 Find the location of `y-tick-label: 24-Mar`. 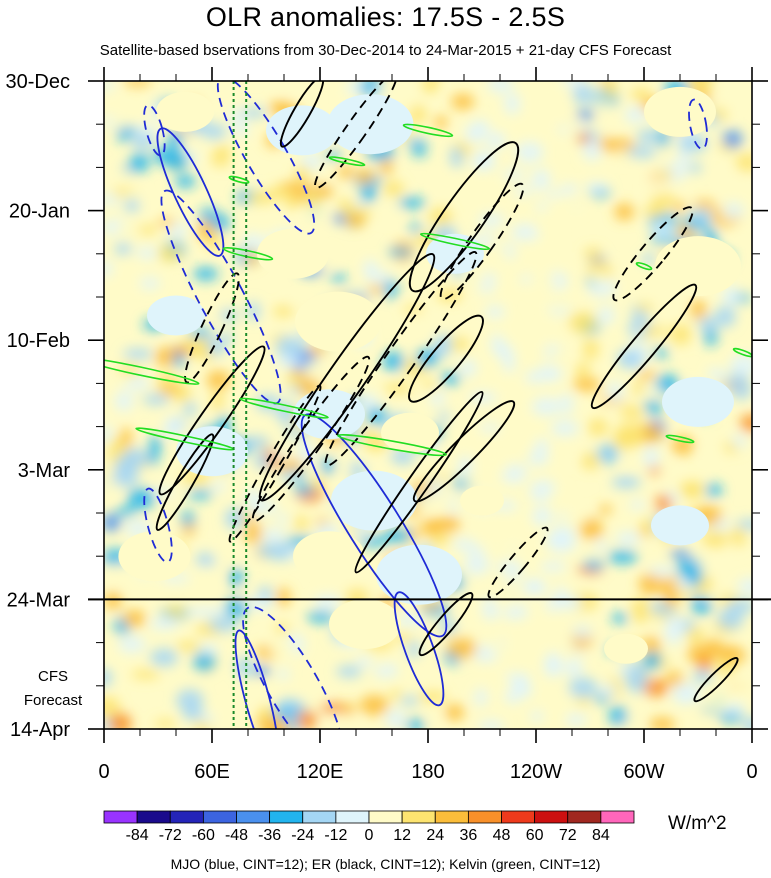

y-tick-label: 24-Mar is located at coordinates (39, 600).